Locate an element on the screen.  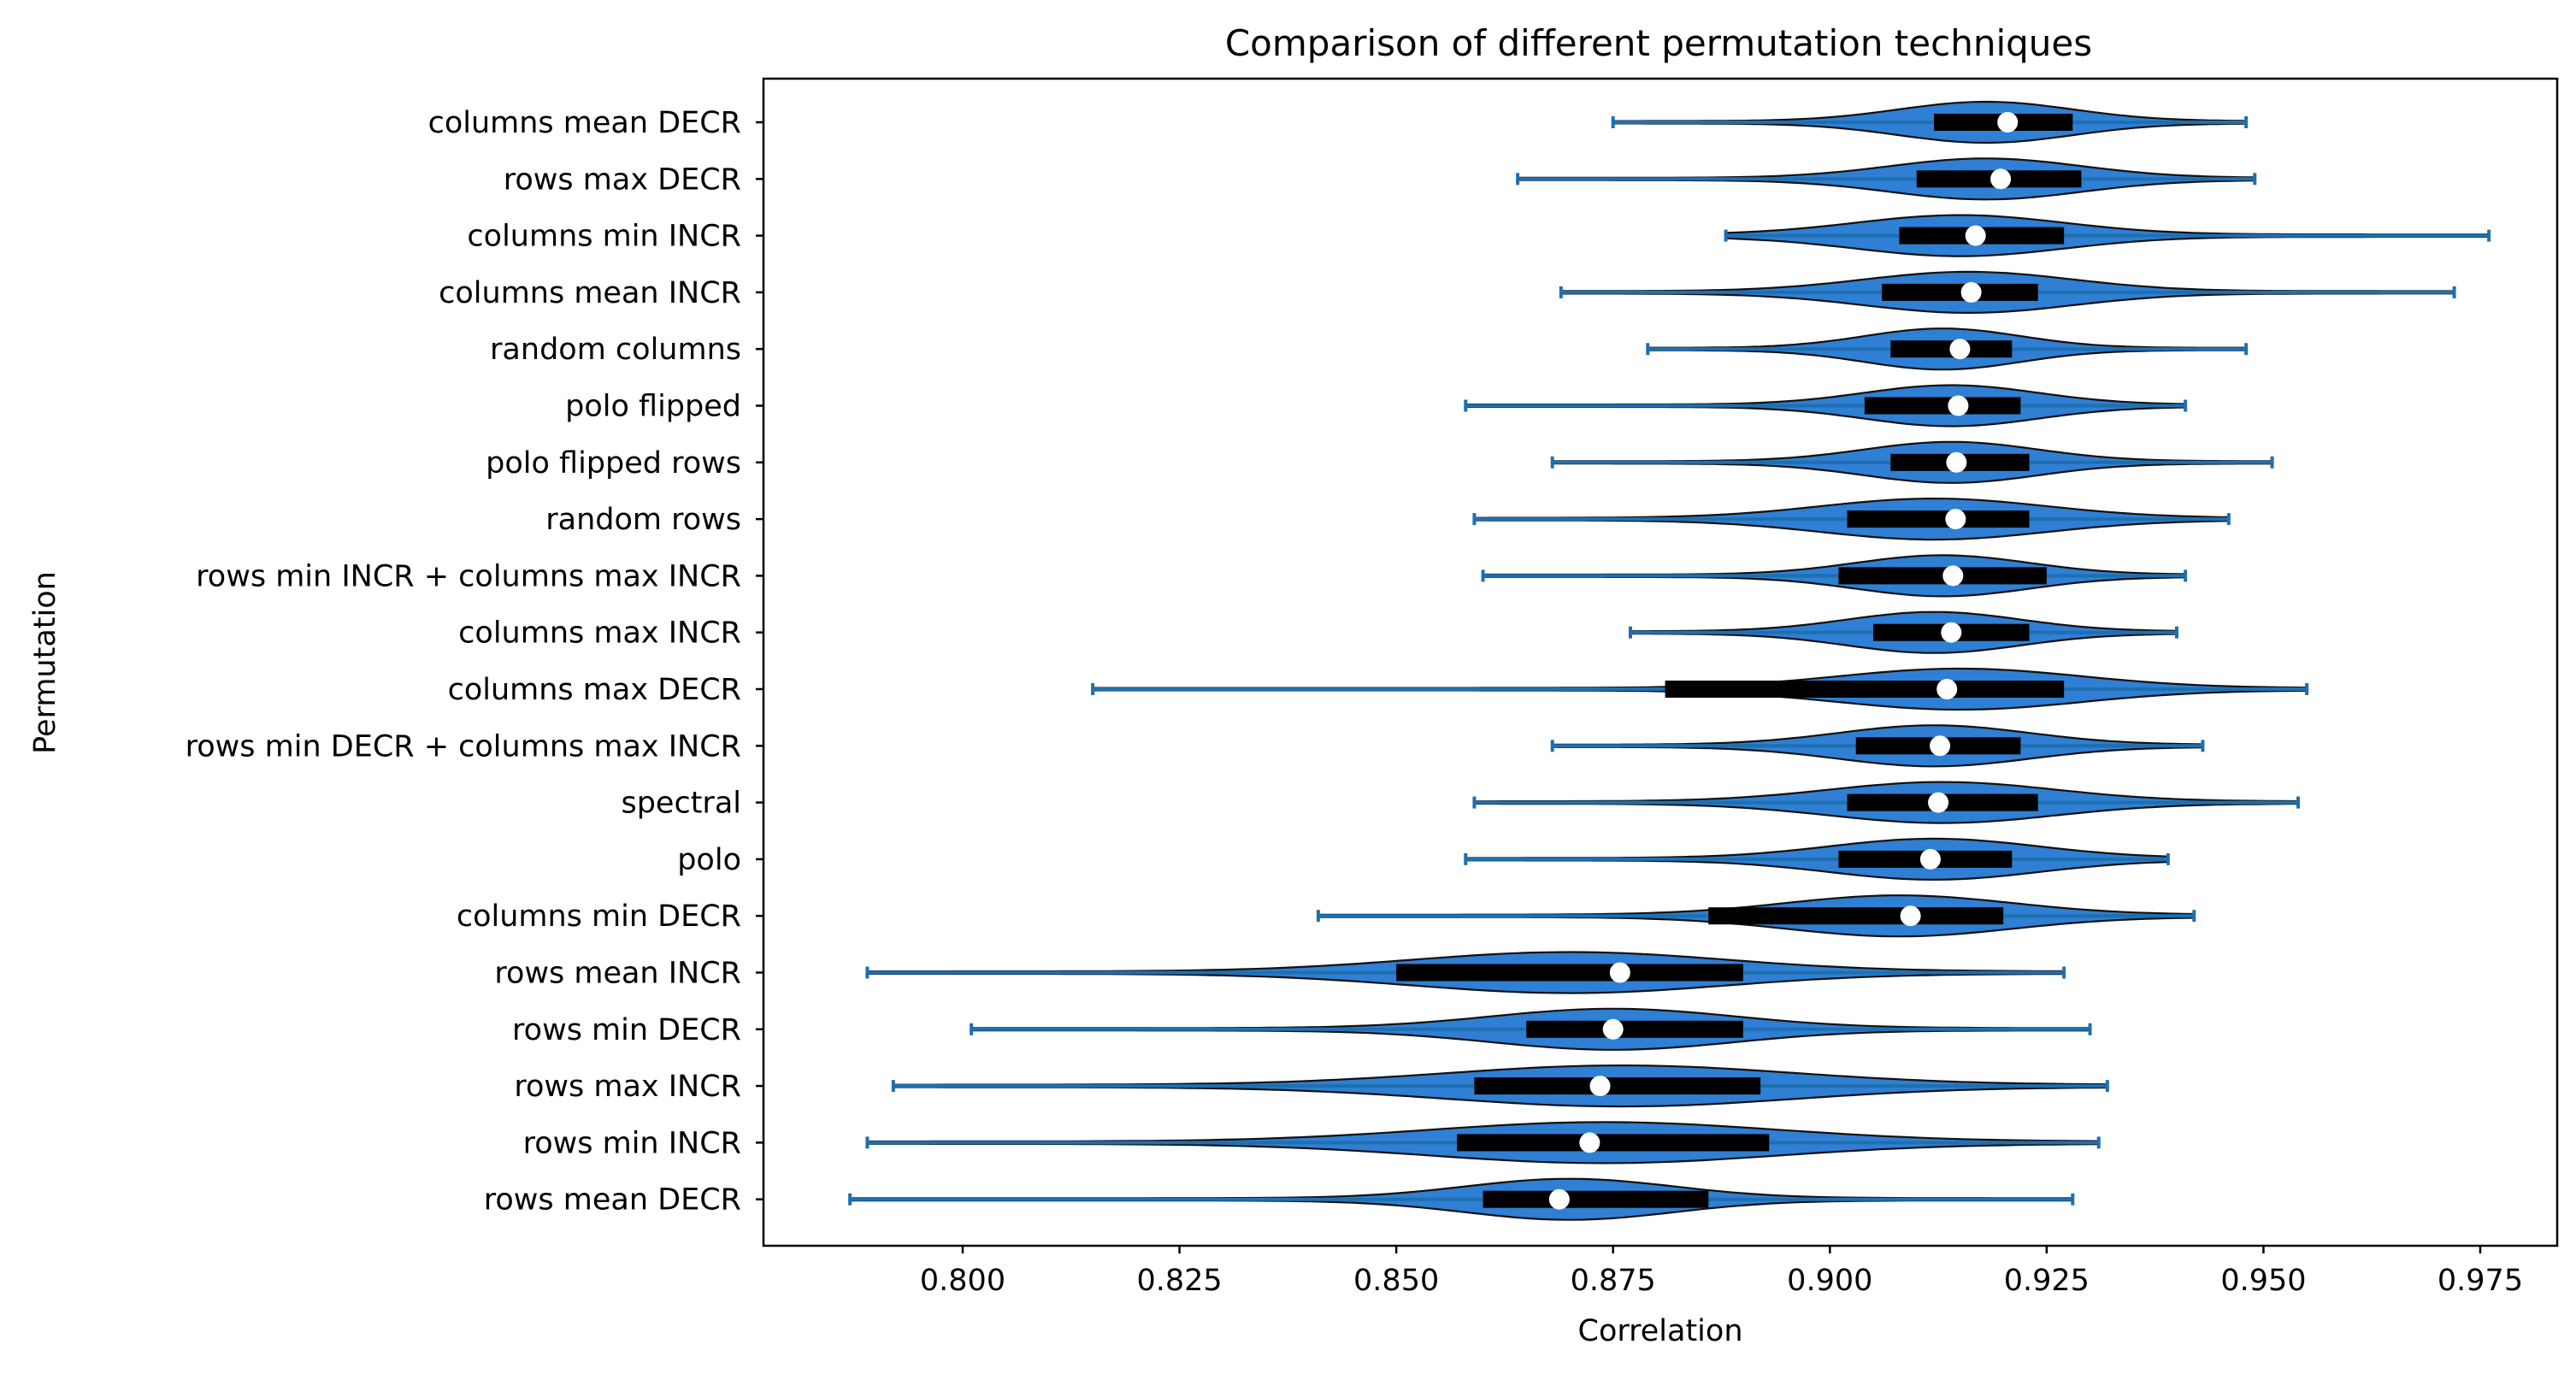
y-tick-label: rows mean INCR is located at coordinates (617, 974).